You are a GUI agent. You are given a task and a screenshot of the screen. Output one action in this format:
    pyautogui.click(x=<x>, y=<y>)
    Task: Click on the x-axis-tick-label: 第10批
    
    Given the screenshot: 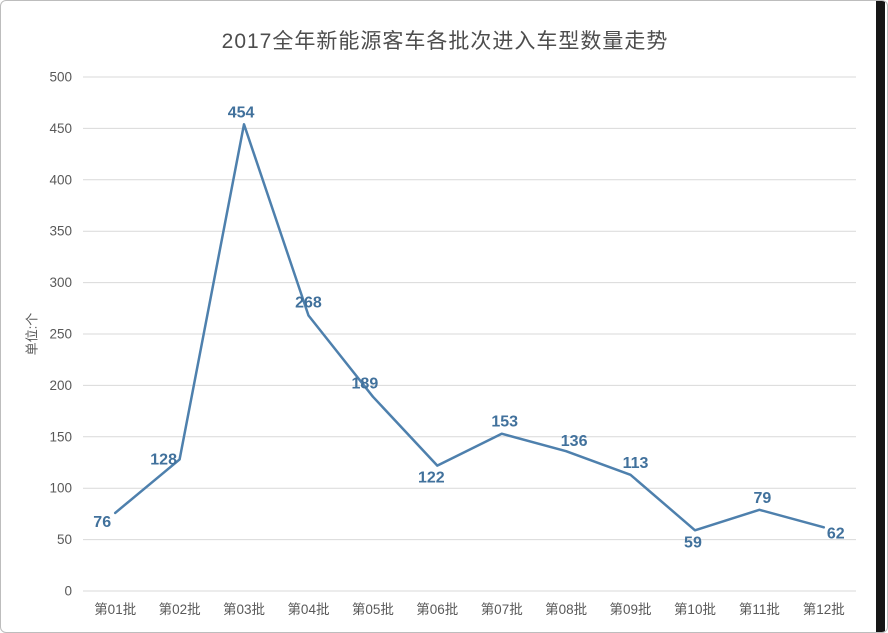 What is the action you would take?
    pyautogui.click(x=695, y=609)
    